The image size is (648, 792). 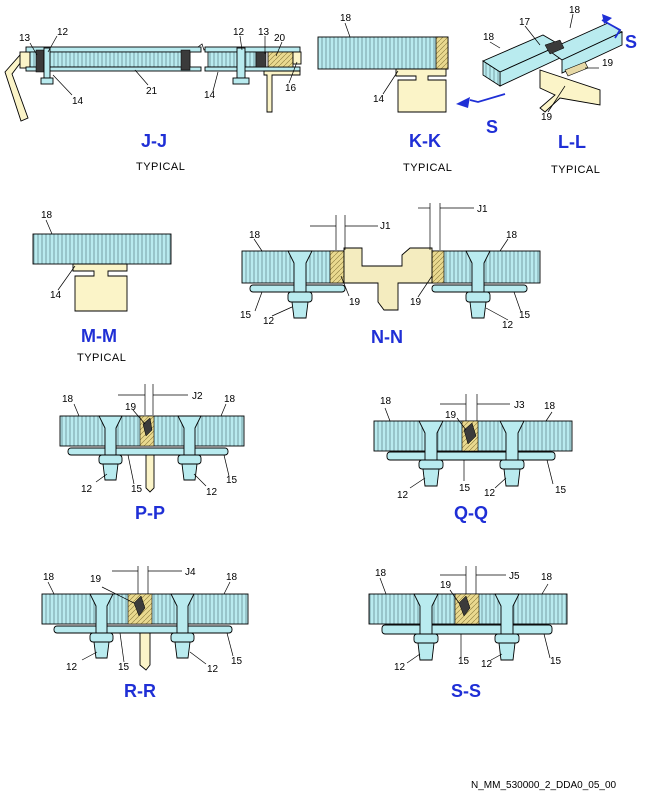 I want to click on qq-label-15a: 15, so click(x=465, y=488).